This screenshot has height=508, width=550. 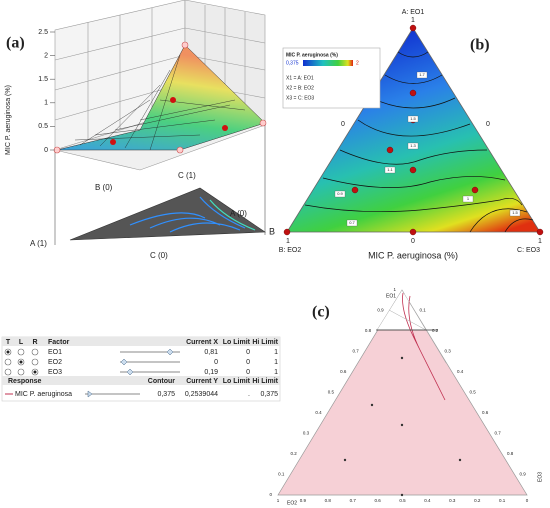 I want to click on vertex-label: B: EO2, so click(x=290, y=250).